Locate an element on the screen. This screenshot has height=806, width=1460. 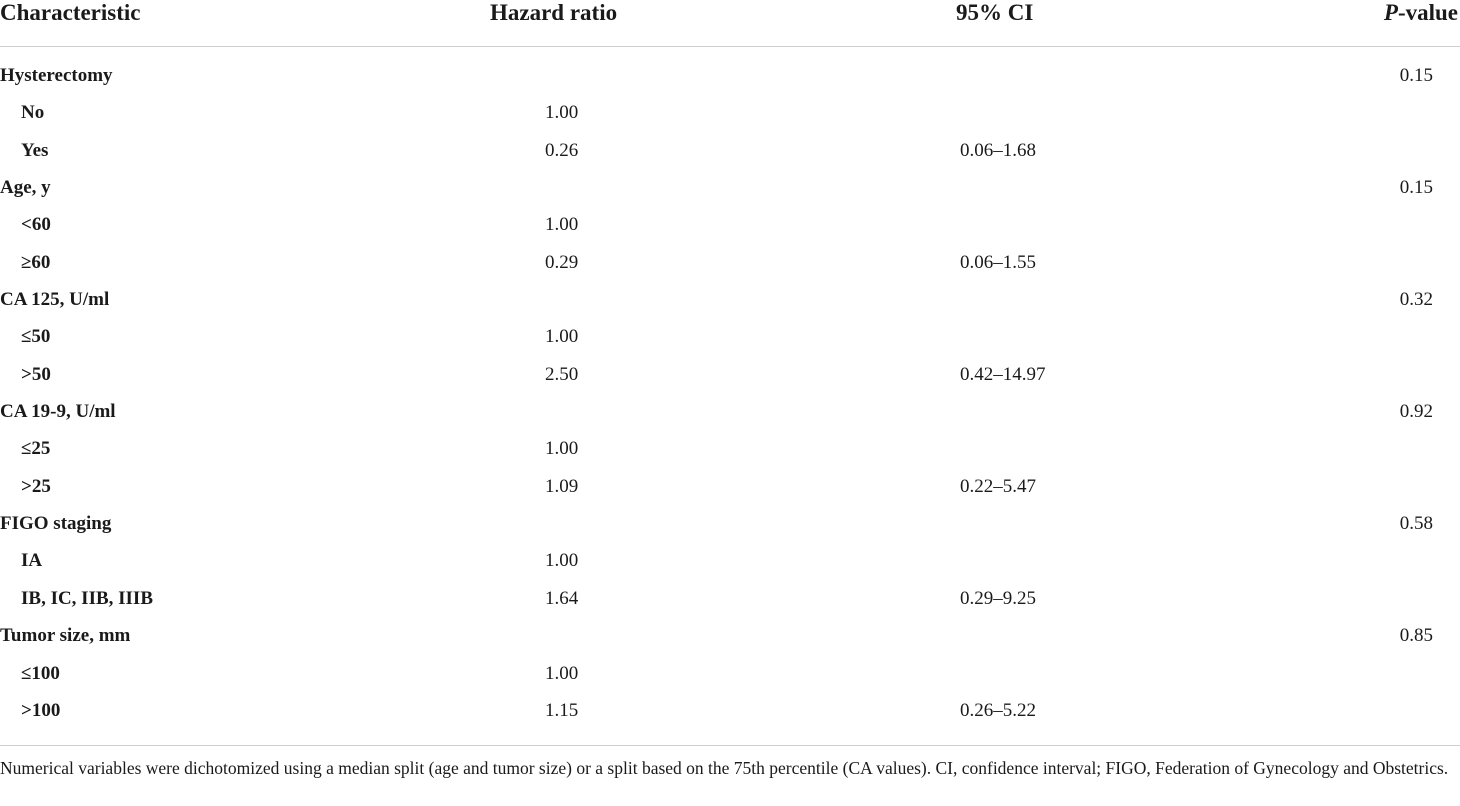
table-row-category: Hysterectomy 0.15 is located at coordinates (730, 76).